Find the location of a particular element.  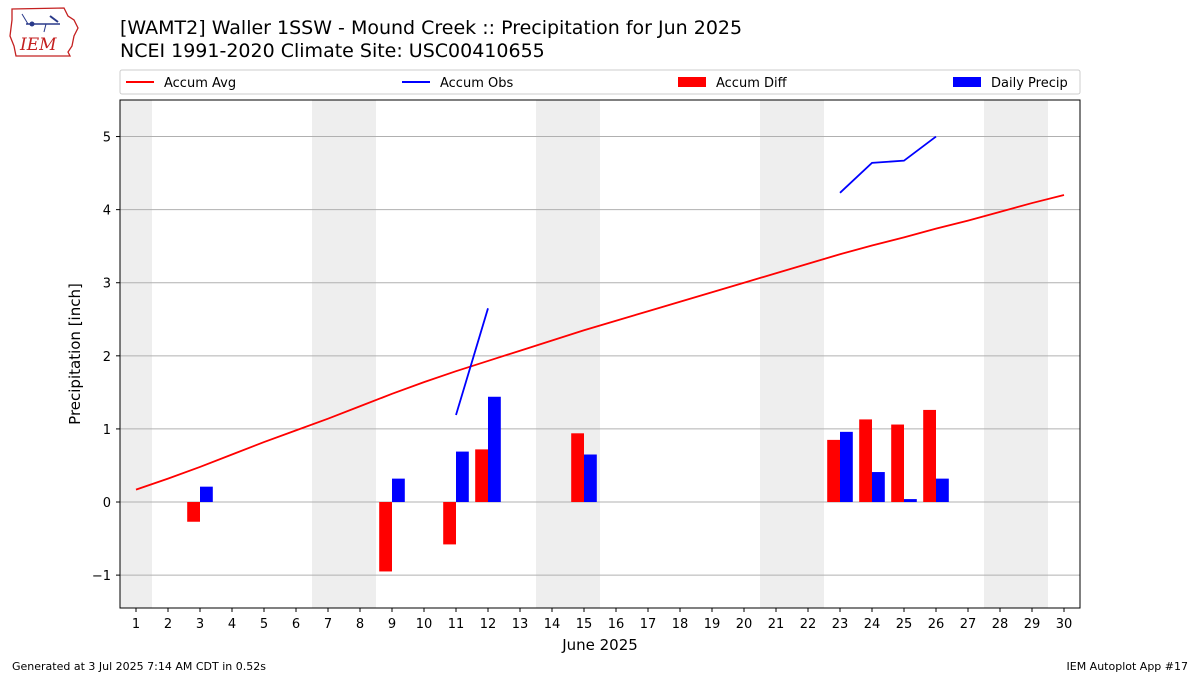

legend-label-daily-precip: Daily Precip is located at coordinates (1029, 83).